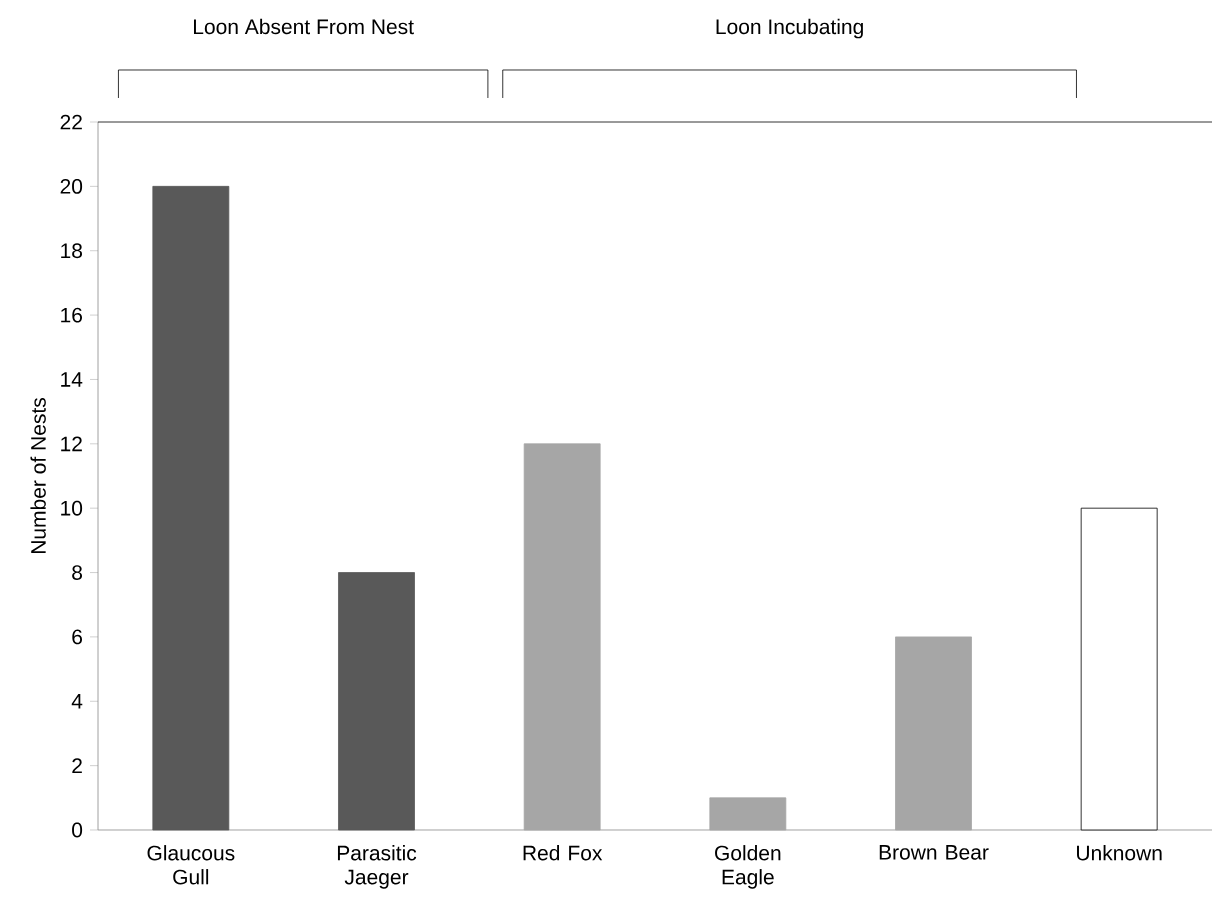 This screenshot has height=907, width=1222. I want to click on y-tick-label: 18, so click(72, 251).